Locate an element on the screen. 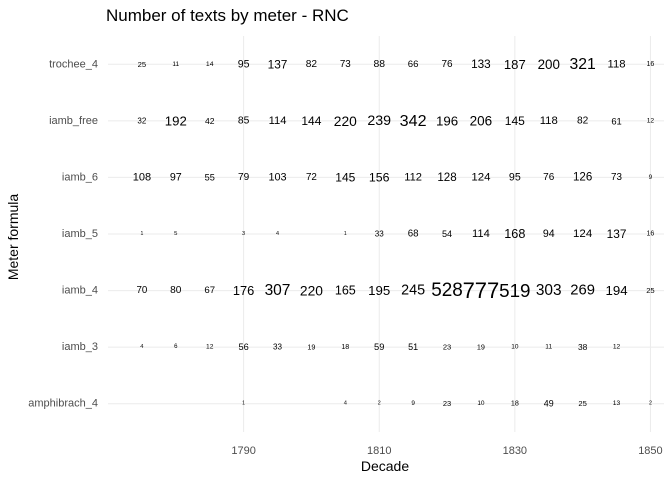  x-tick-label: 1810 is located at coordinates (379, 451).